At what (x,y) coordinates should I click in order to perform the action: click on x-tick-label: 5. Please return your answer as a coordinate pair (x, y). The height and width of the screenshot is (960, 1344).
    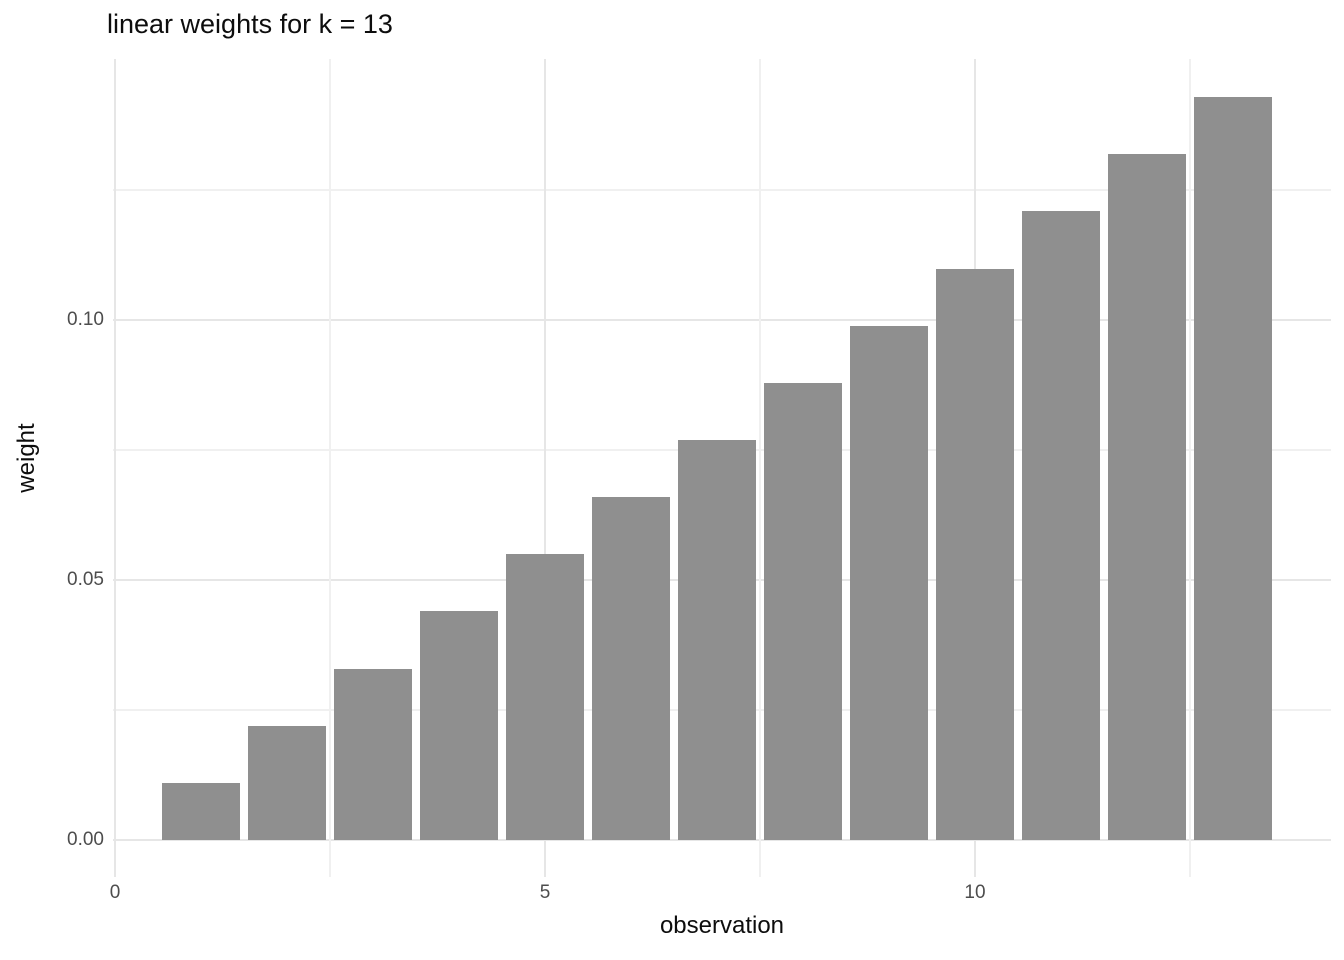
    Looking at the image, I should click on (545, 892).